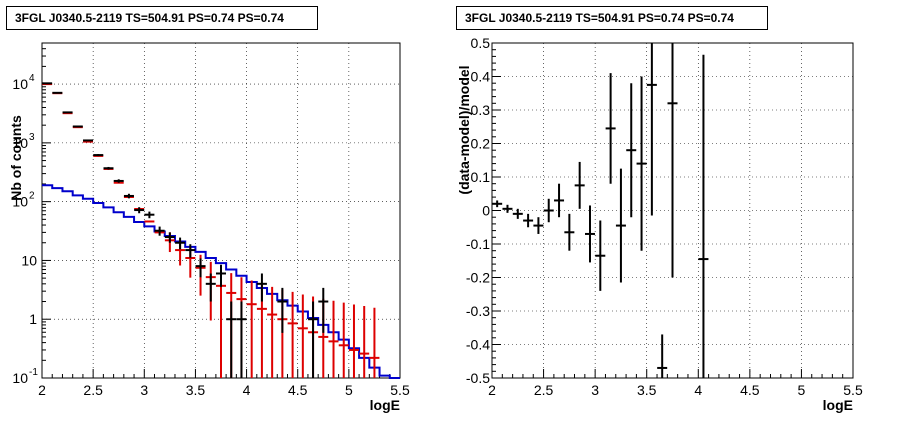 The image size is (898, 421). What do you see at coordinates (144, 390) in the screenshot?
I see `left-x-tick-label: 3` at bounding box center [144, 390].